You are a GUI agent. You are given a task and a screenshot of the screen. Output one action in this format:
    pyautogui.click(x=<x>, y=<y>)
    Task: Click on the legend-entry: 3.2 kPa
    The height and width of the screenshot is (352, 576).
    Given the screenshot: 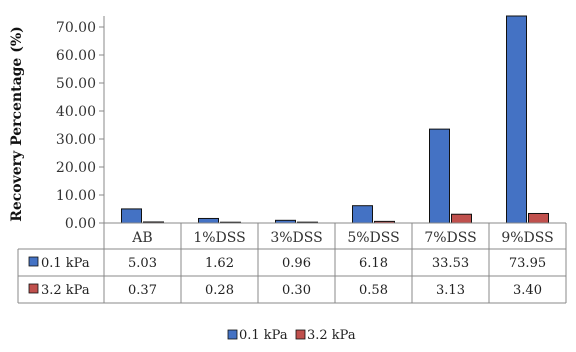 What is the action you would take?
    pyautogui.click(x=331, y=335)
    